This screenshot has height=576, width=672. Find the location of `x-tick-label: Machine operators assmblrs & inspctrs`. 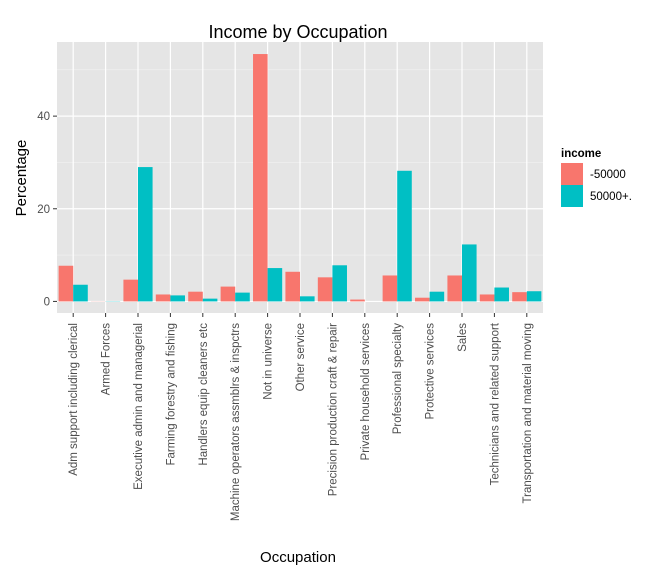

x-tick-label: Machine operators assmblrs & inspctrs is located at coordinates (236, 422).